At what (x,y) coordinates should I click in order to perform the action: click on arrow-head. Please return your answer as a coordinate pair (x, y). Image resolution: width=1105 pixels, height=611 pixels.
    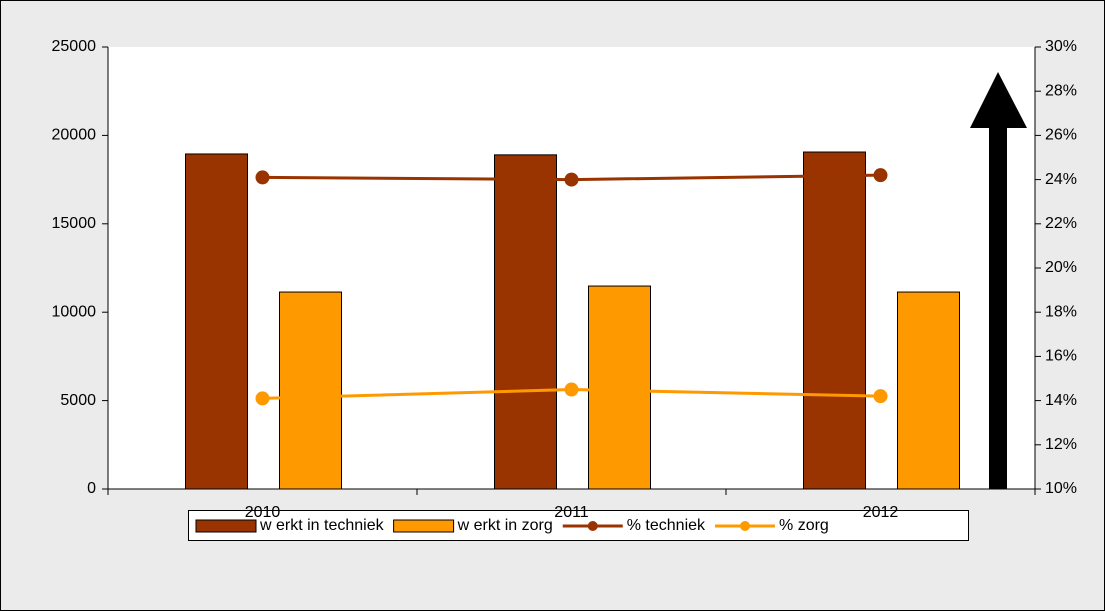
    Looking at the image, I should click on (998, 100).